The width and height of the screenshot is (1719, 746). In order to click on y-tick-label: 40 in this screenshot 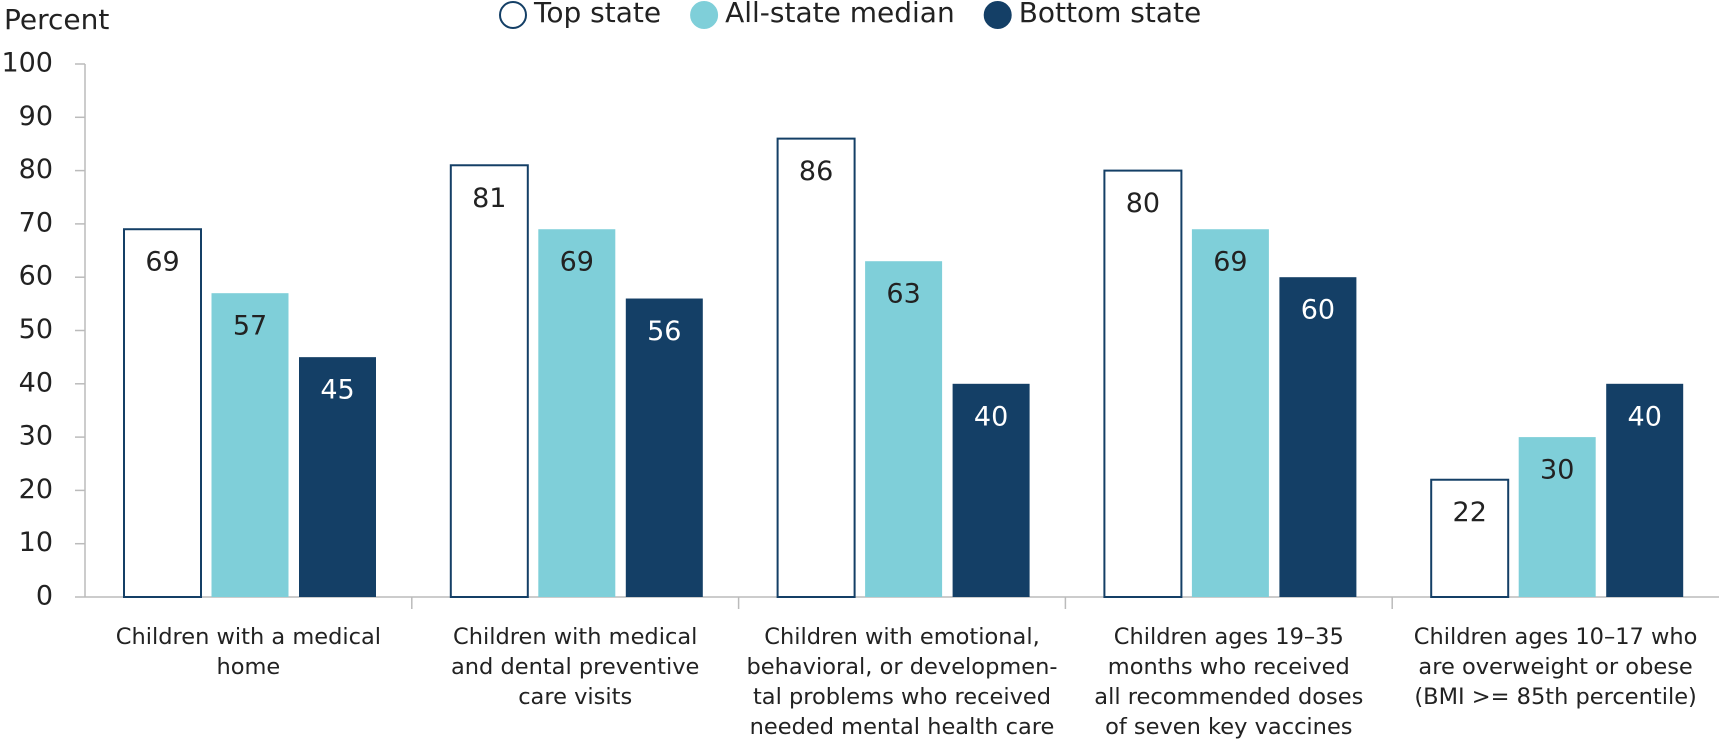, I will do `click(36, 382)`.